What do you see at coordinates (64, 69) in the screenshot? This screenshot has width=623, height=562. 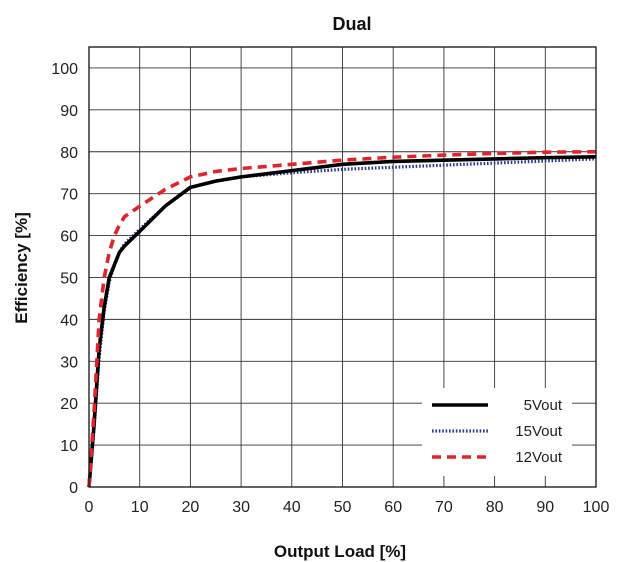 I see `y-tick-label: 100` at bounding box center [64, 69].